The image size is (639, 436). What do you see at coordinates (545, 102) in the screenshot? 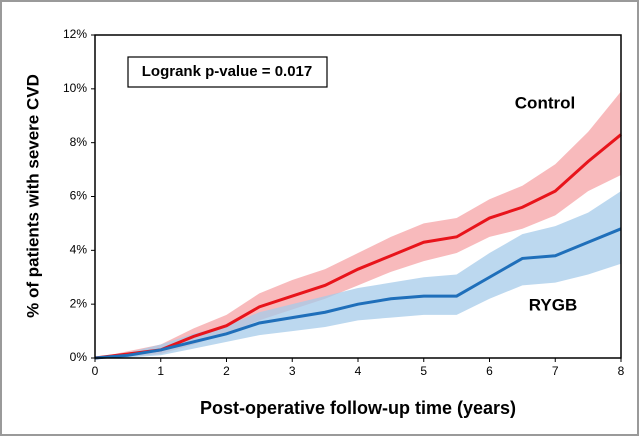
I see `legend-label: Control` at bounding box center [545, 102].